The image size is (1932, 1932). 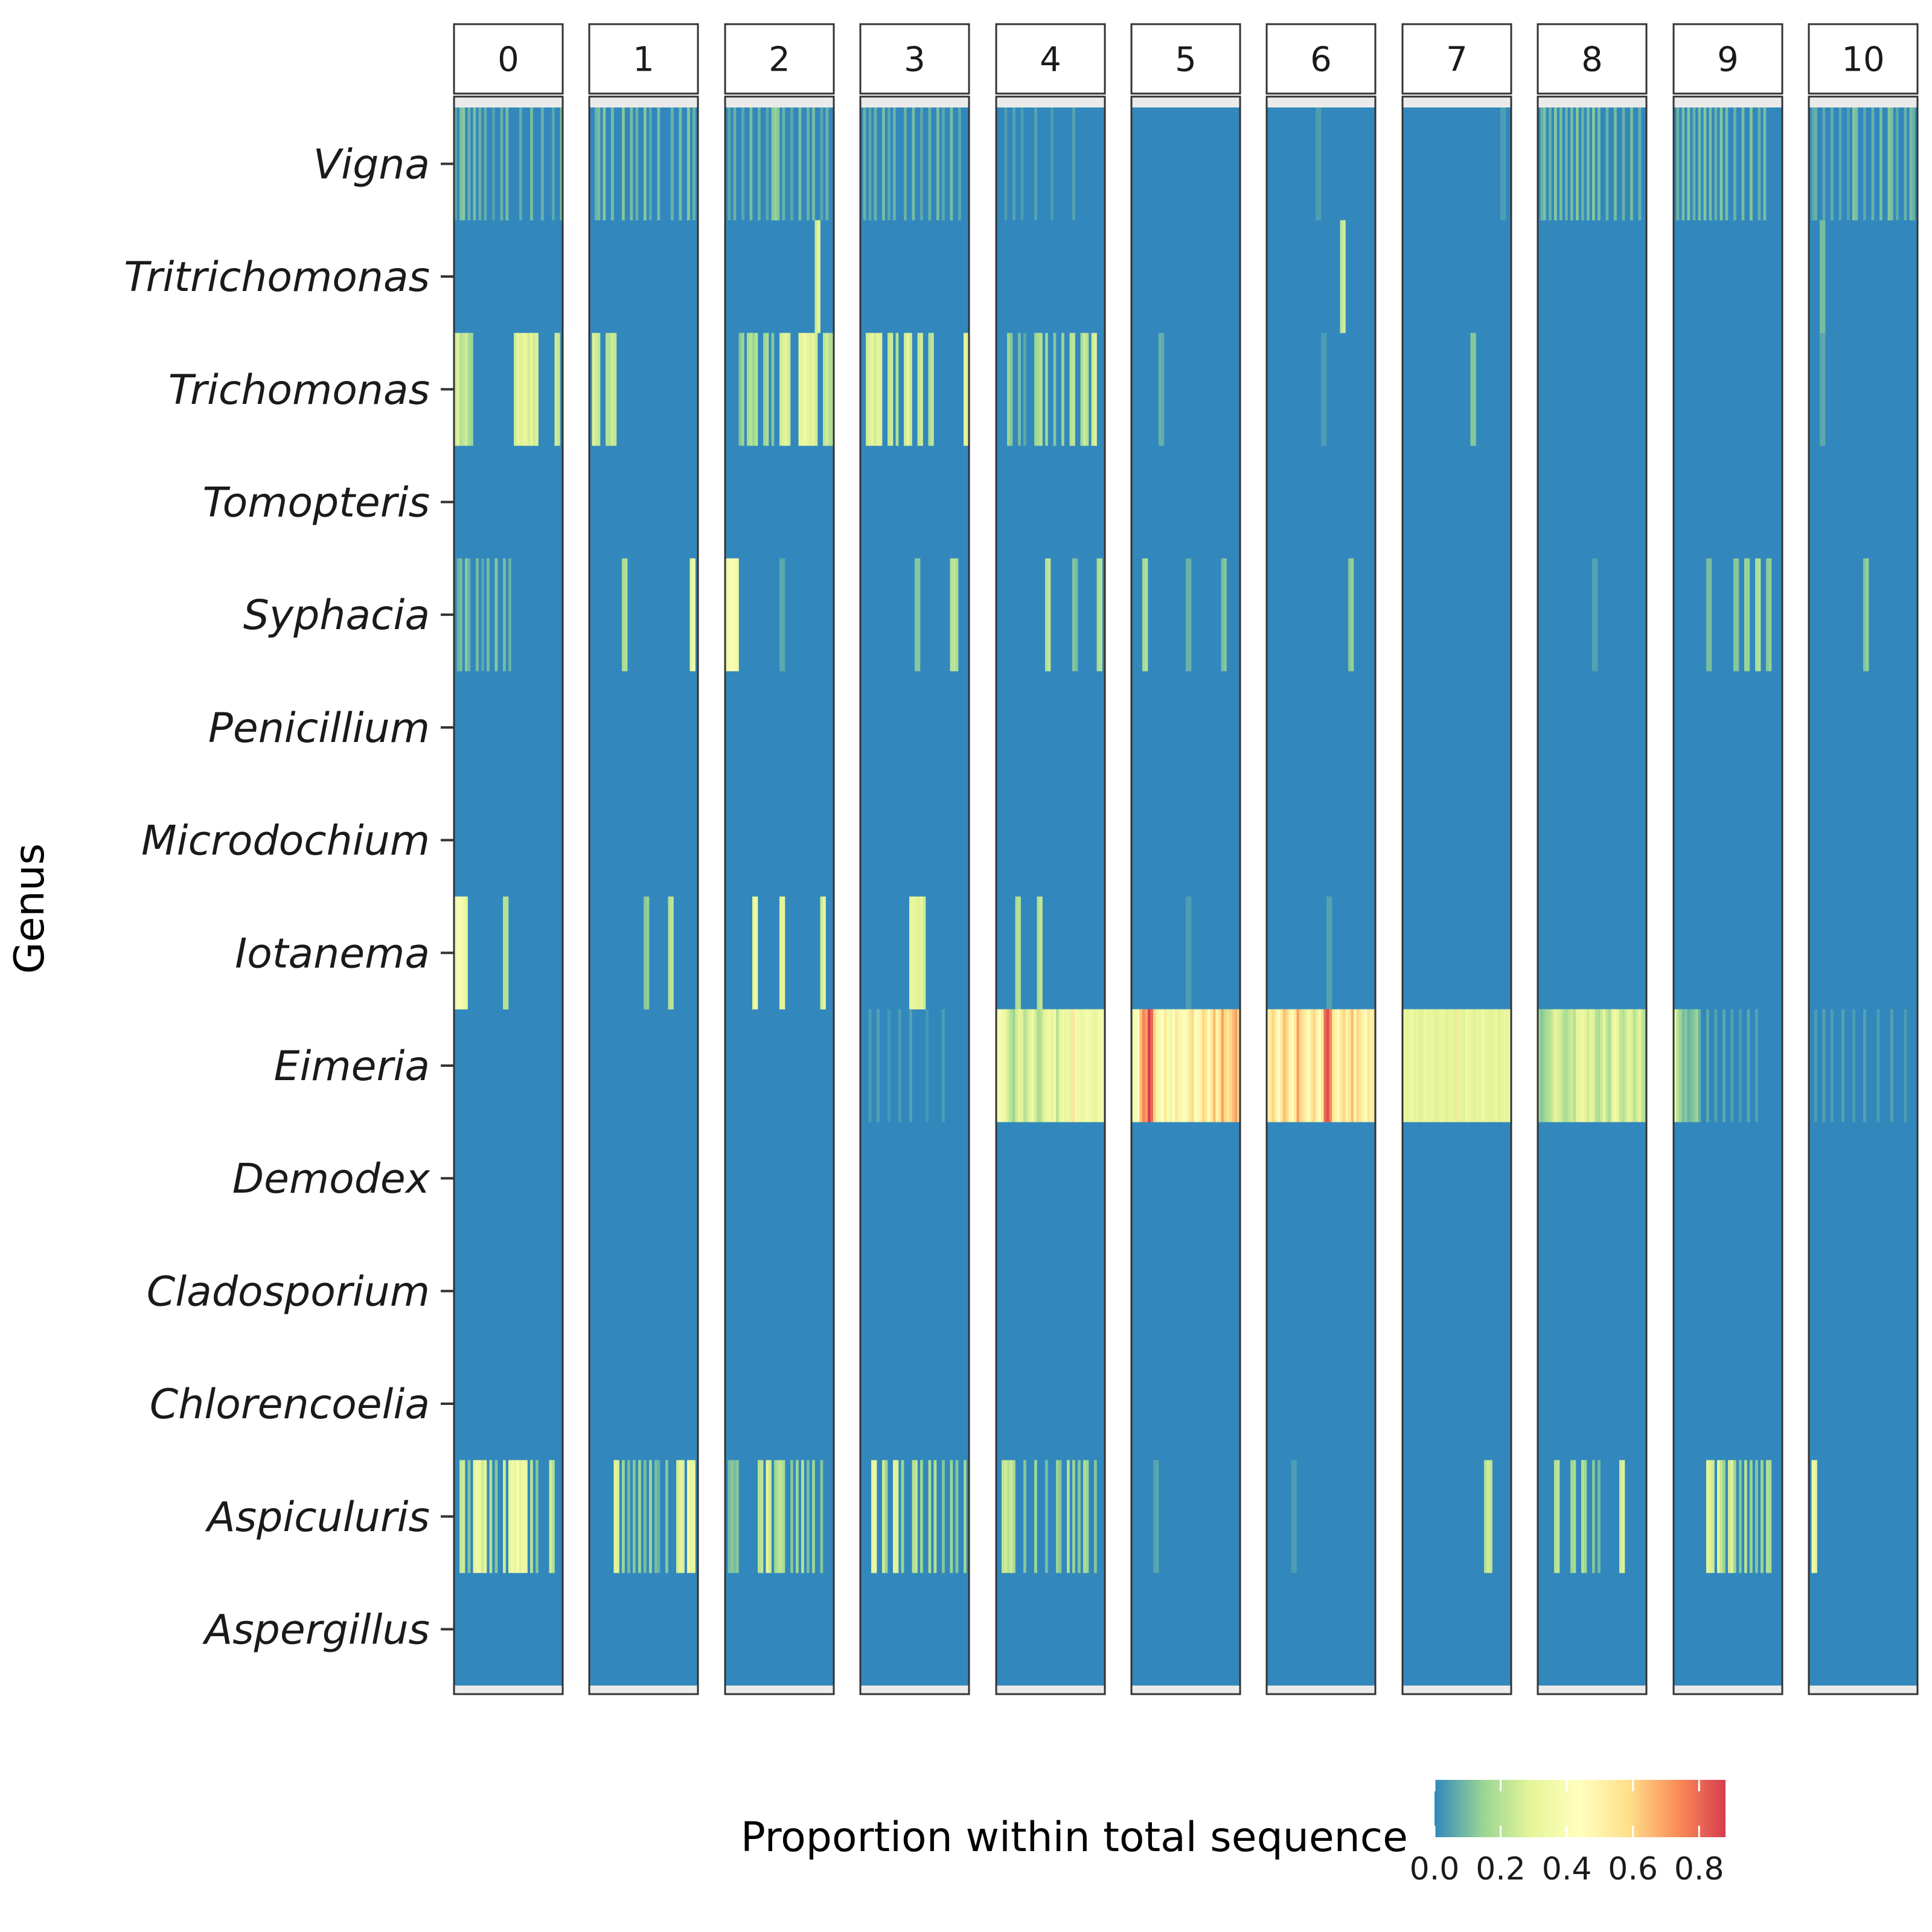 What do you see at coordinates (1699, 1869) in the screenshot?
I see `legend-tick-label: 0.8` at bounding box center [1699, 1869].